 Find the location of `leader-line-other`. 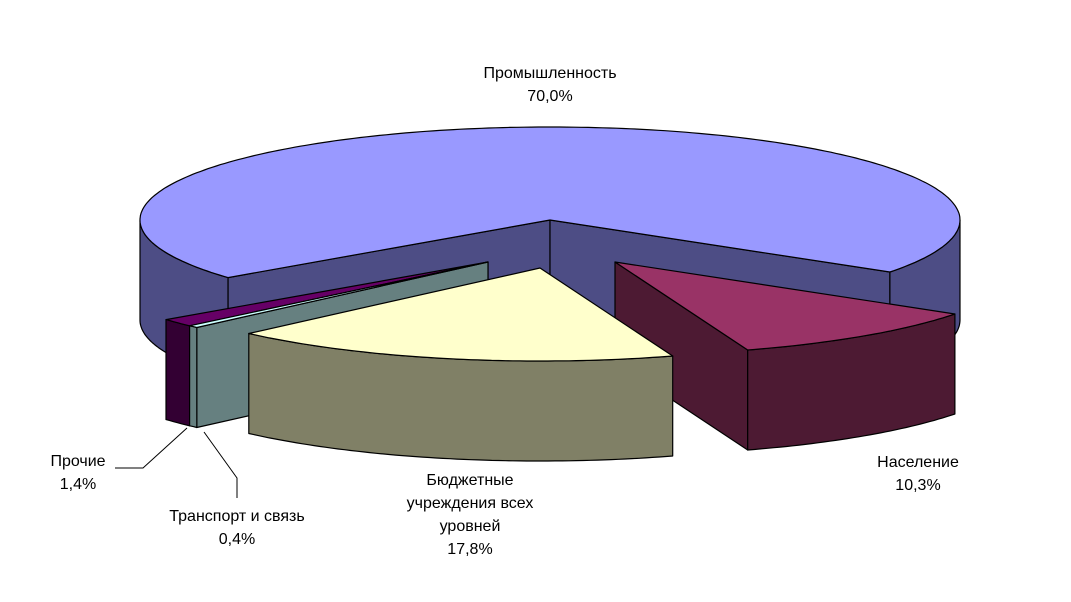

leader-line-other is located at coordinates (151, 448).